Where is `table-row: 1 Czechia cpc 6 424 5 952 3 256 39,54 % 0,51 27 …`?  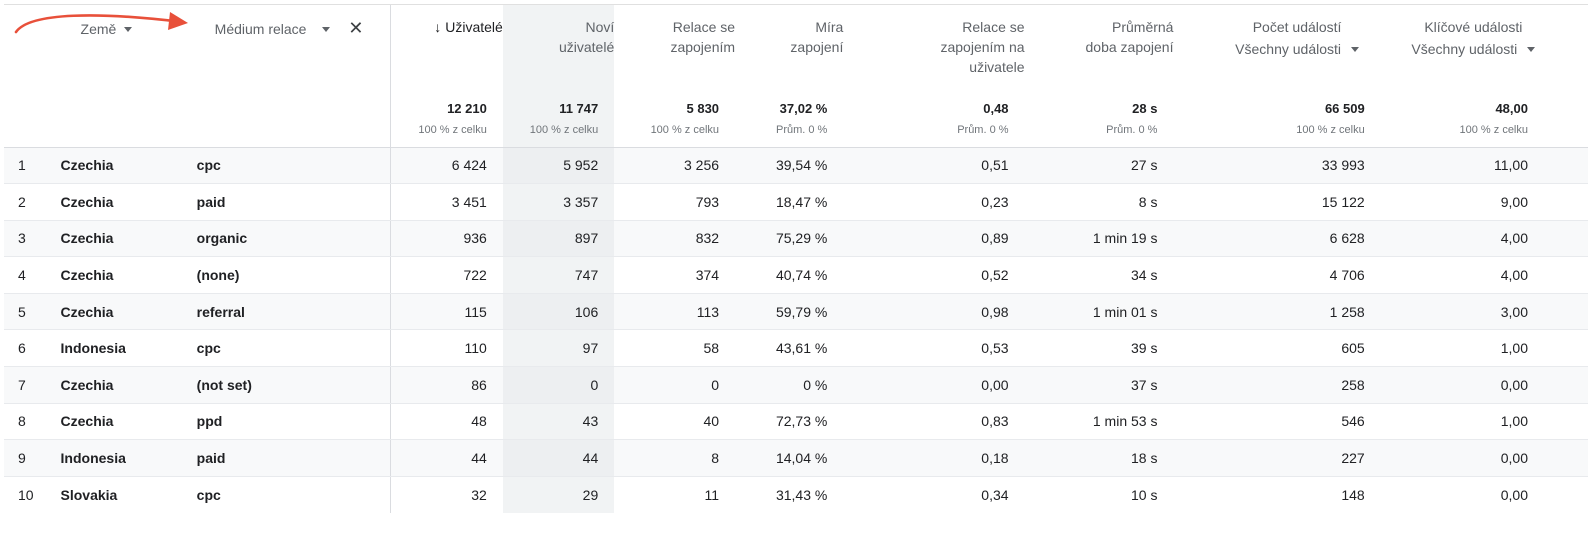
table-row: 1 Czechia cpc 6 424 5 952 3 256 39,54 % 0,51 27 … is located at coordinates (796, 166).